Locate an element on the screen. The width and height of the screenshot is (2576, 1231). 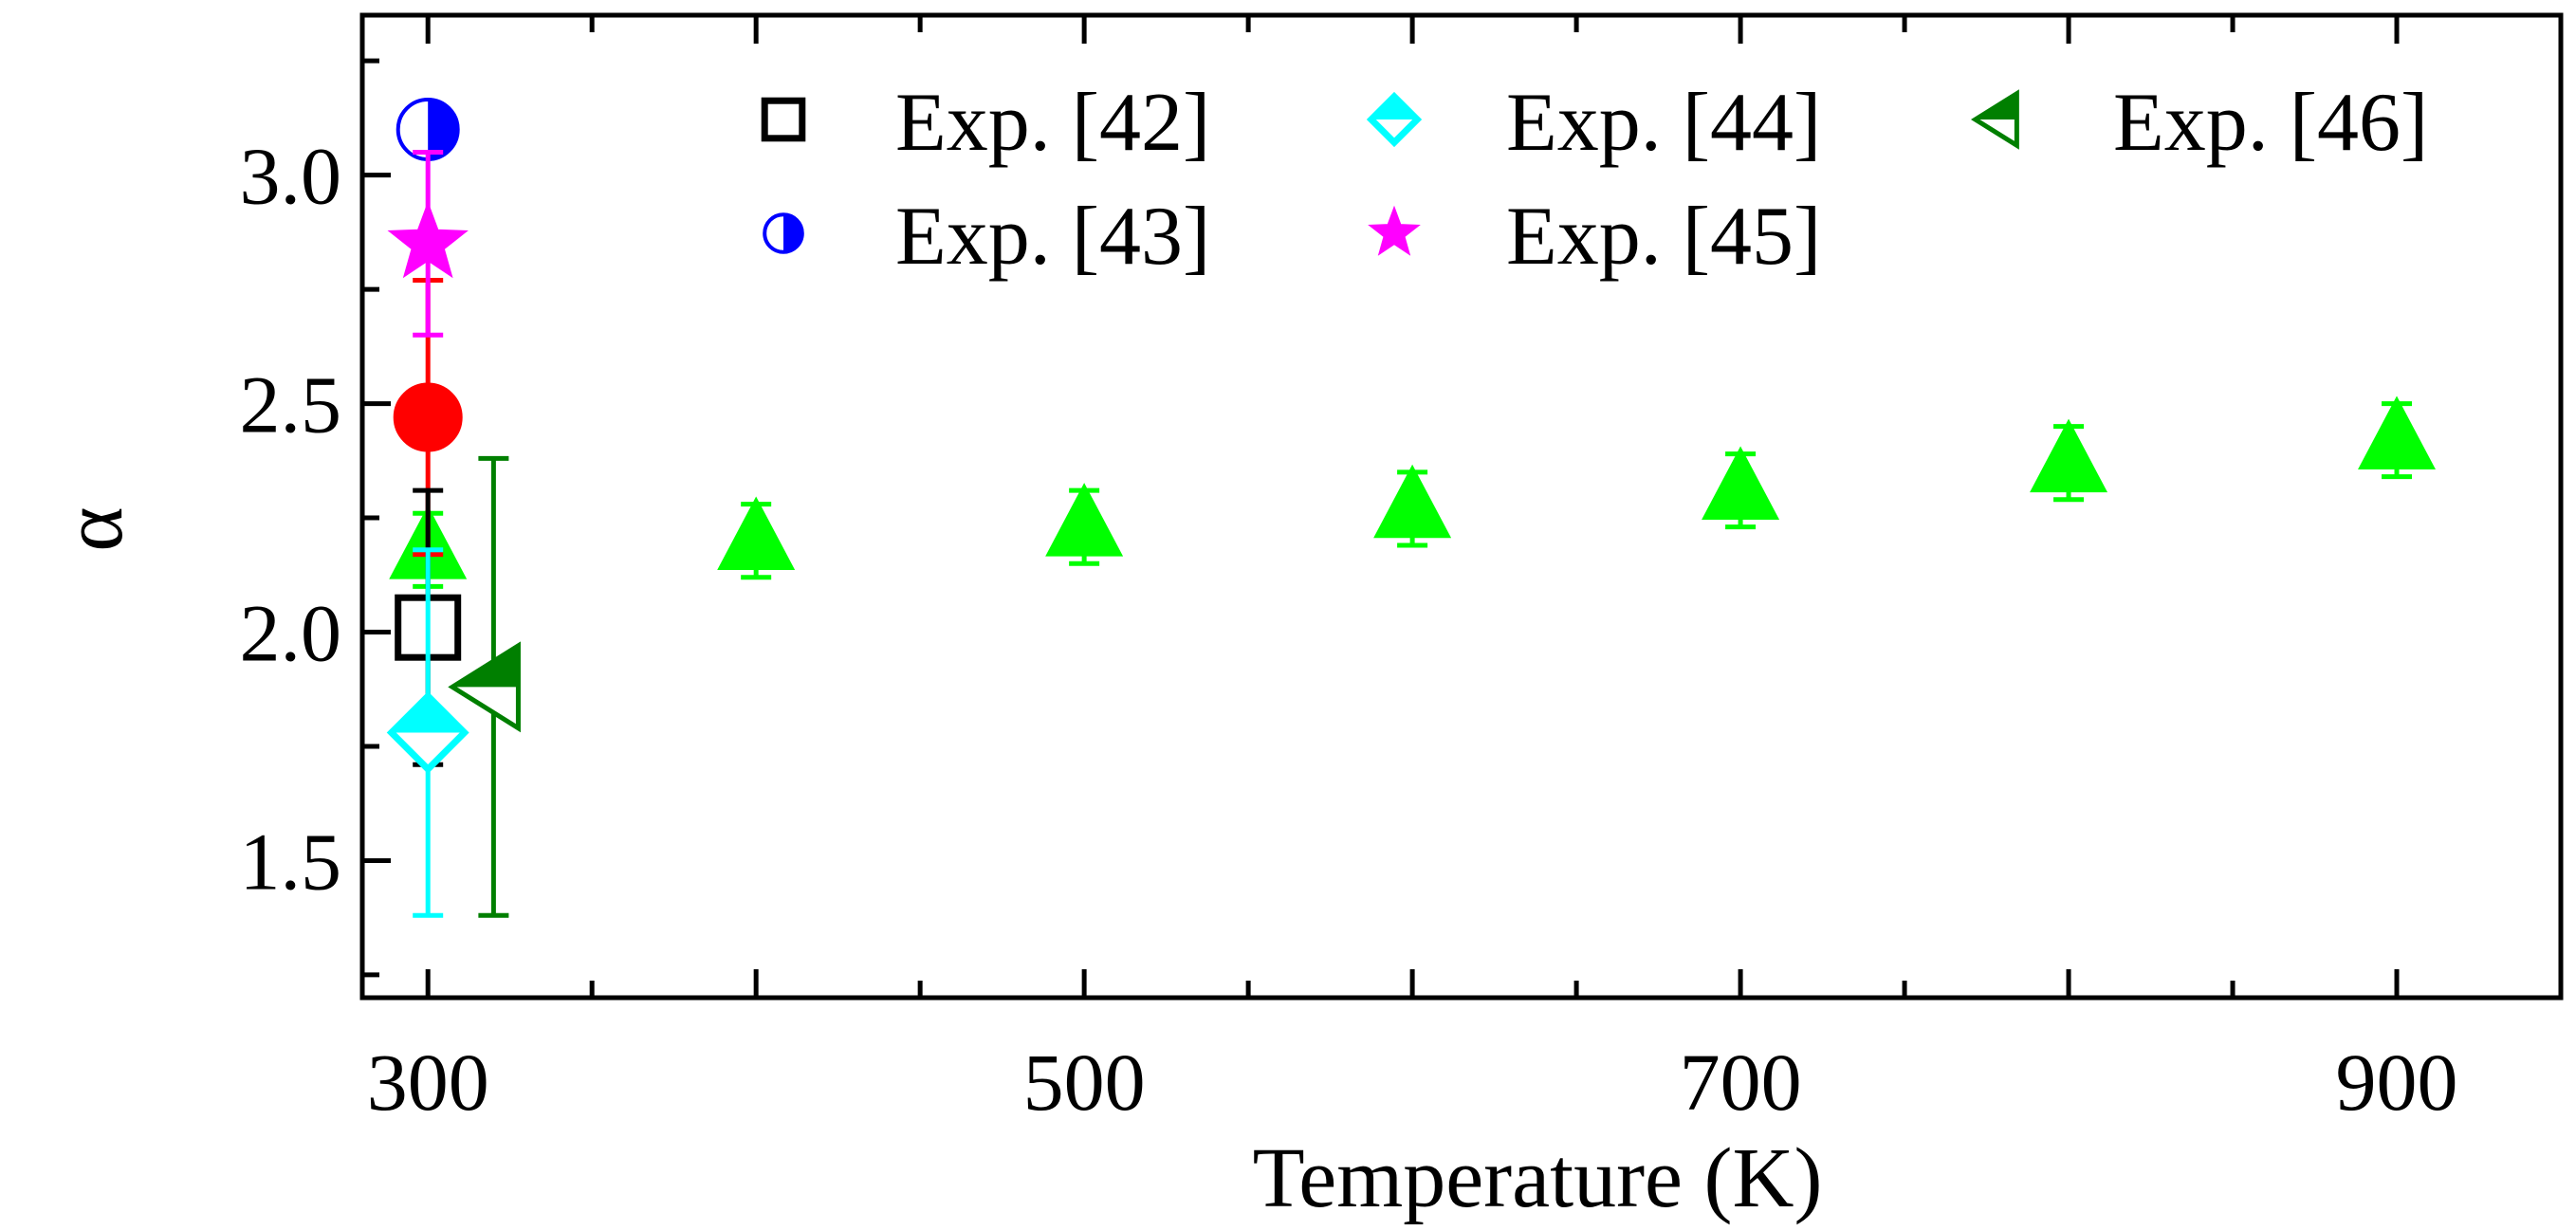
y-tick-label: 2.0 is located at coordinates (291, 633).